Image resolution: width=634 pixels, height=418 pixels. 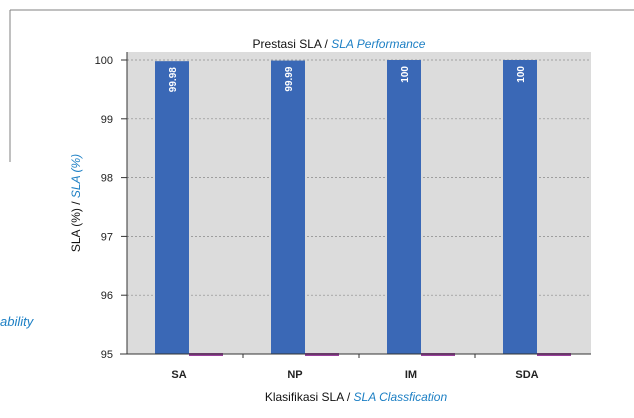 What do you see at coordinates (355, 367) in the screenshot?
I see `x-tick-labels: SA NP IM SDA` at bounding box center [355, 367].